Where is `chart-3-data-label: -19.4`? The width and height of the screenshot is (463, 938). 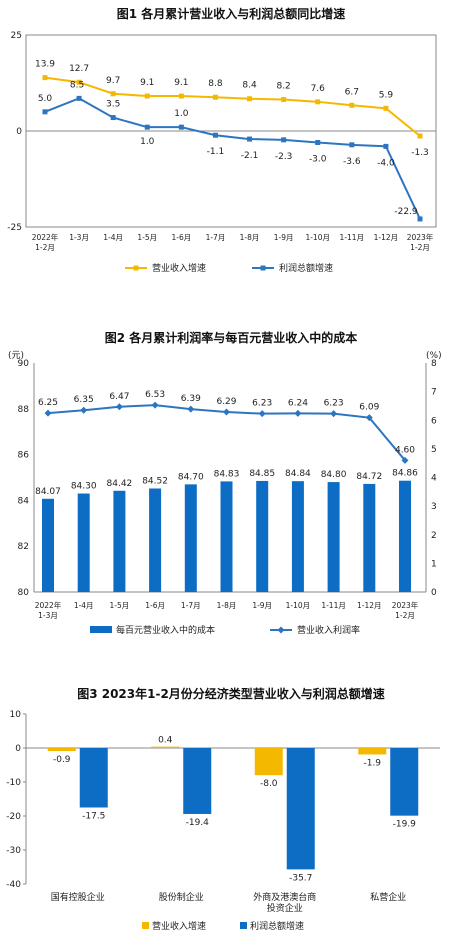
chart-3-data-label: -19.4 is located at coordinates (198, 823).